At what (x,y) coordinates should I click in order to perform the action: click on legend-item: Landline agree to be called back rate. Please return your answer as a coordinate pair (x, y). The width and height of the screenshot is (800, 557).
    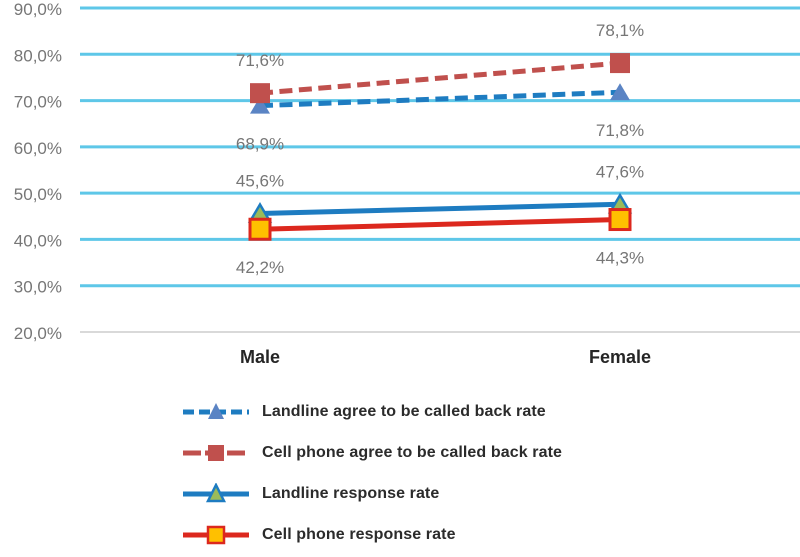
    Looking at the image, I should click on (491, 411).